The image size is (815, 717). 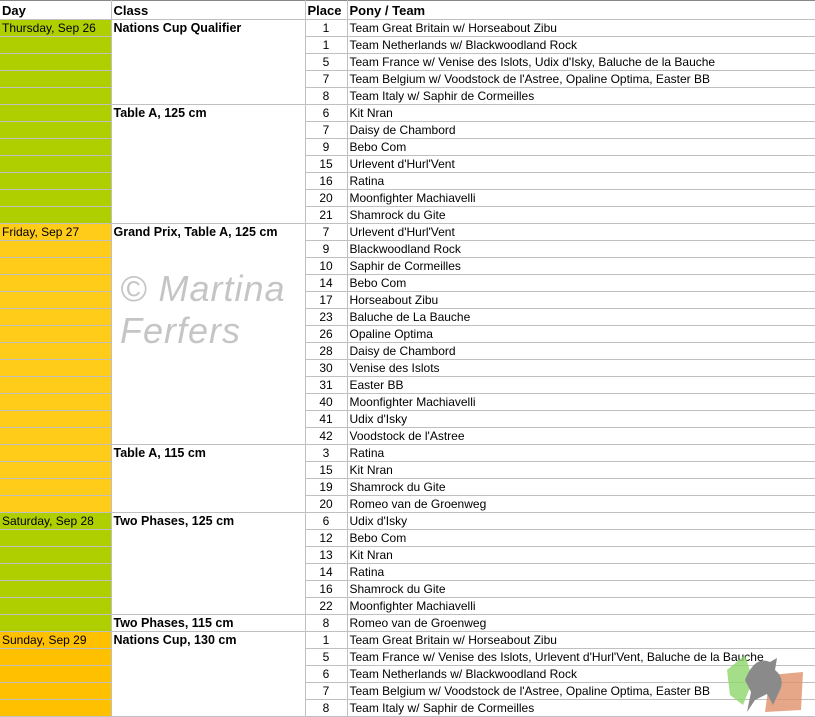 I want to click on pony-cell: Ratina, so click(x=581, y=572).